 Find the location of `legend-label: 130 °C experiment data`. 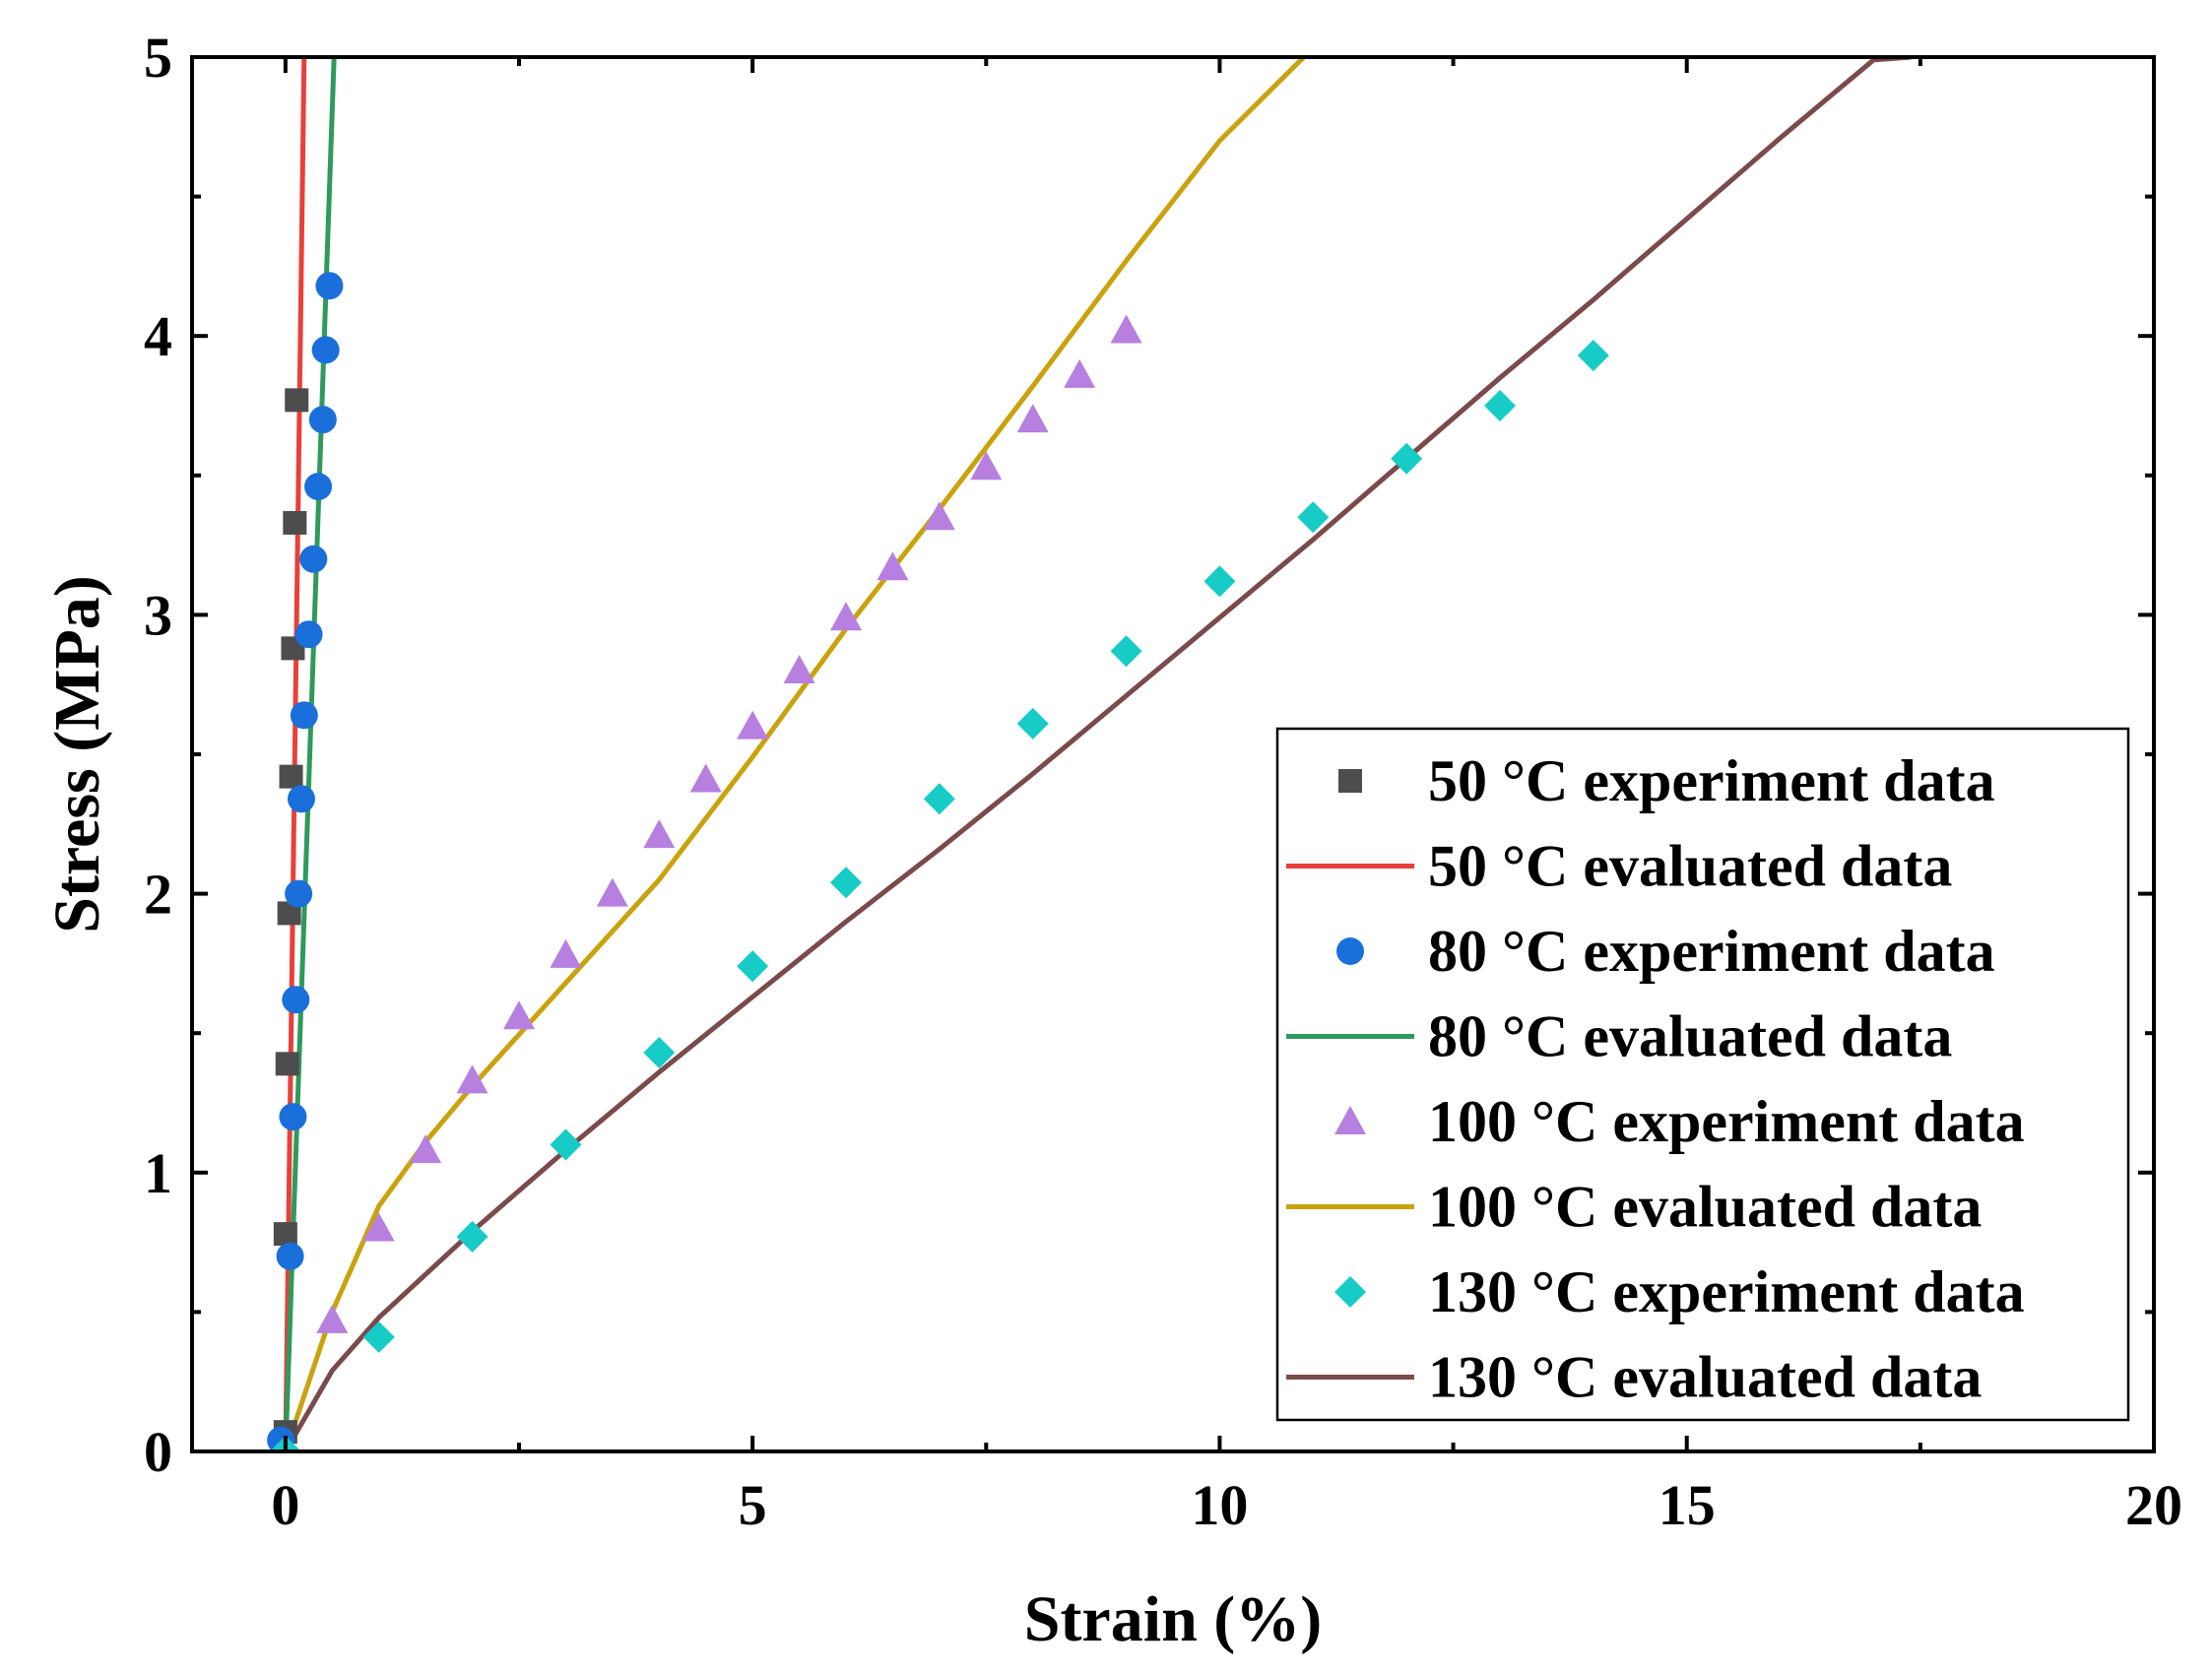

legend-label: 130 °C experiment data is located at coordinates (1726, 1291).